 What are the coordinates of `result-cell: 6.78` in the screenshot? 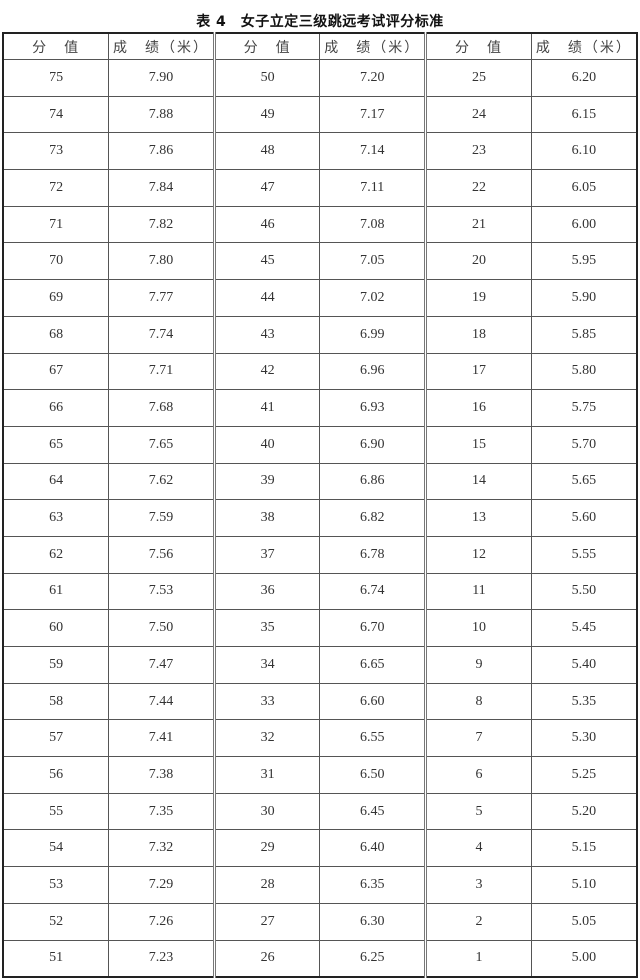 It's located at (373, 554).